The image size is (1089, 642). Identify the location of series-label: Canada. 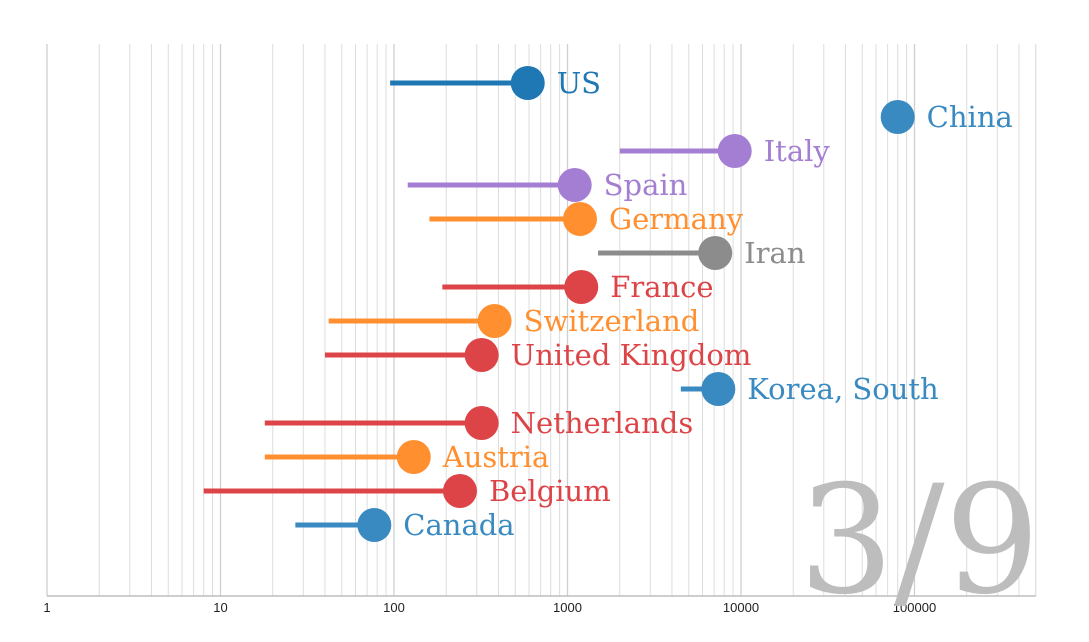
(458, 525).